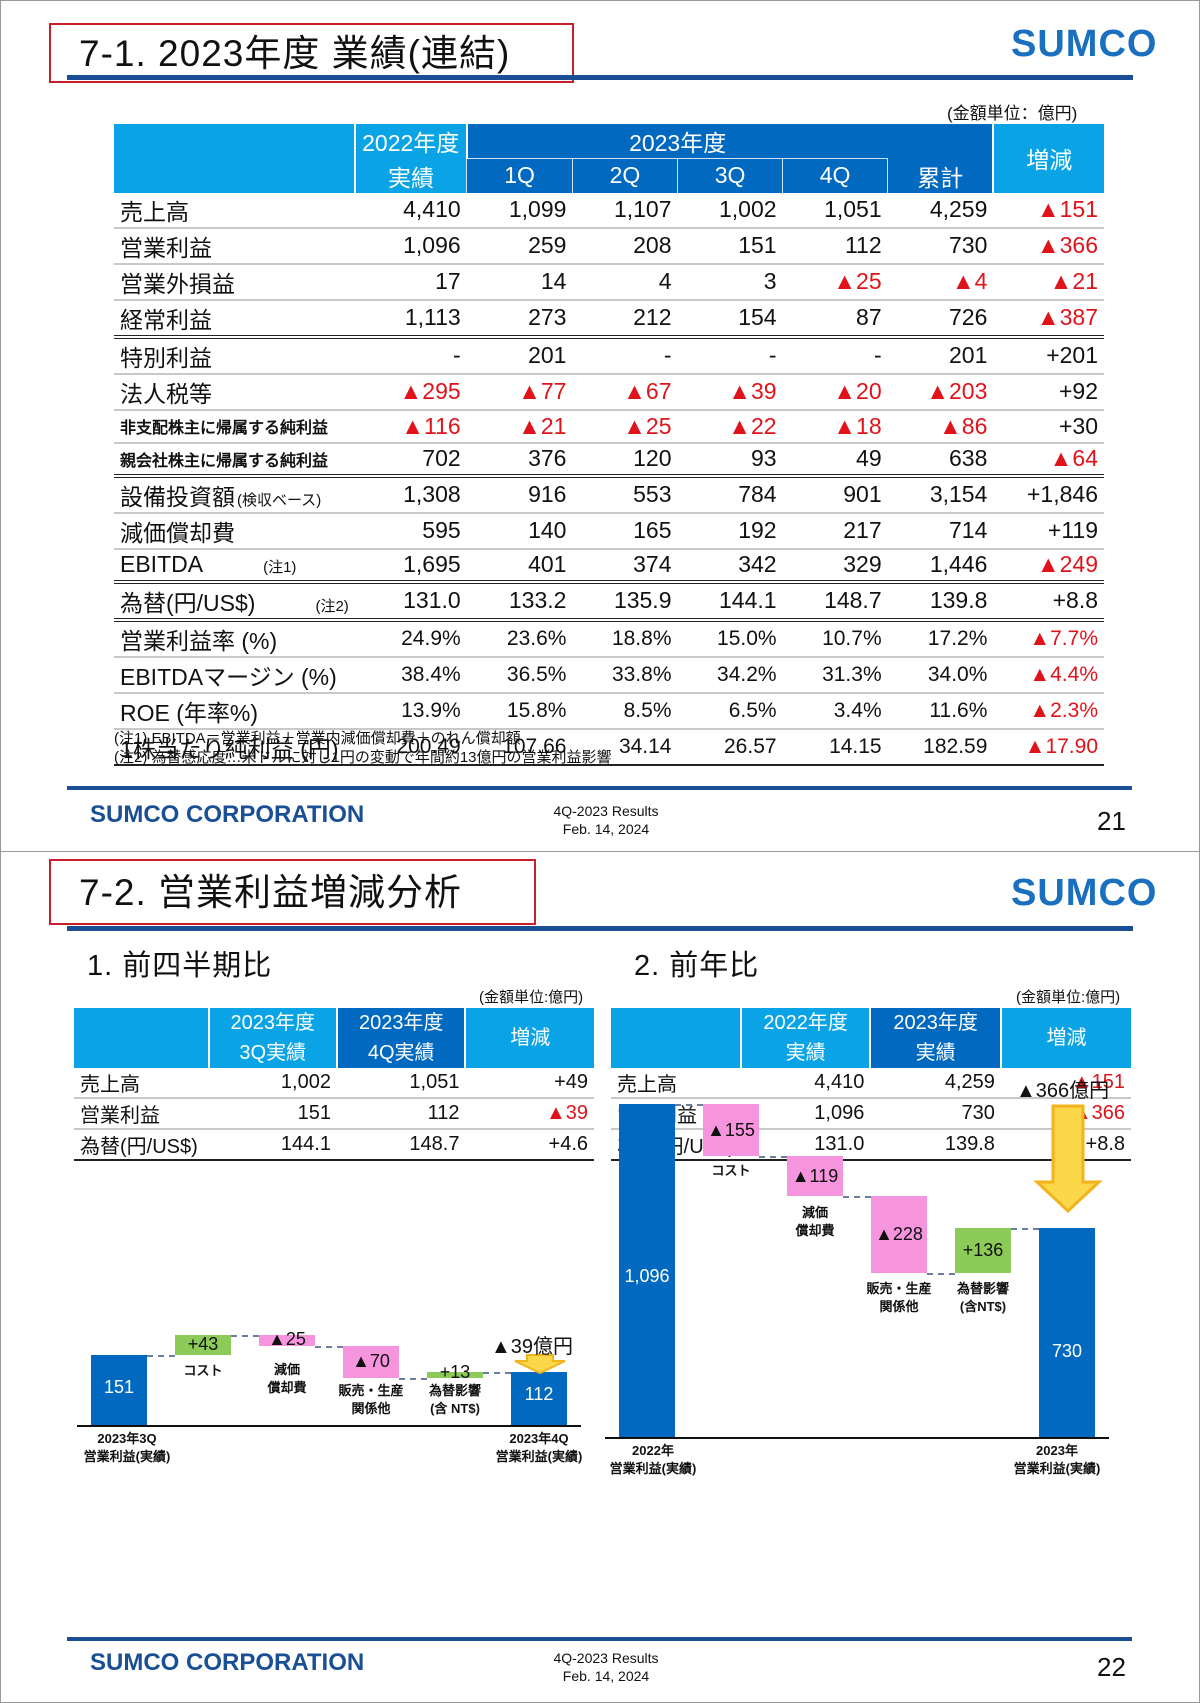 Image resolution: width=1200 pixels, height=1703 pixels. I want to click on cell-value: ▲366, so click(1048, 246).